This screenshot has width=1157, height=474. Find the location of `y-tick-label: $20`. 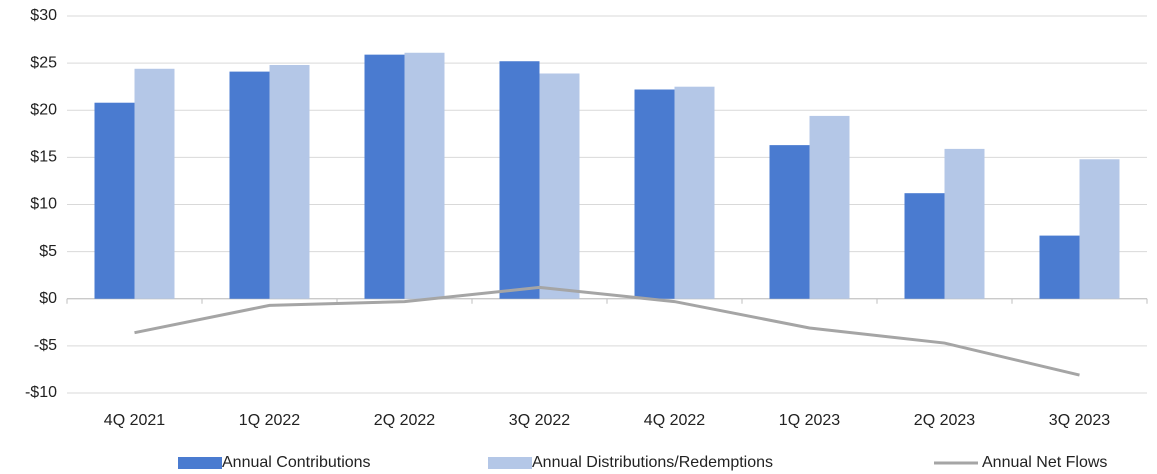

y-tick-label: $20 is located at coordinates (43, 109).